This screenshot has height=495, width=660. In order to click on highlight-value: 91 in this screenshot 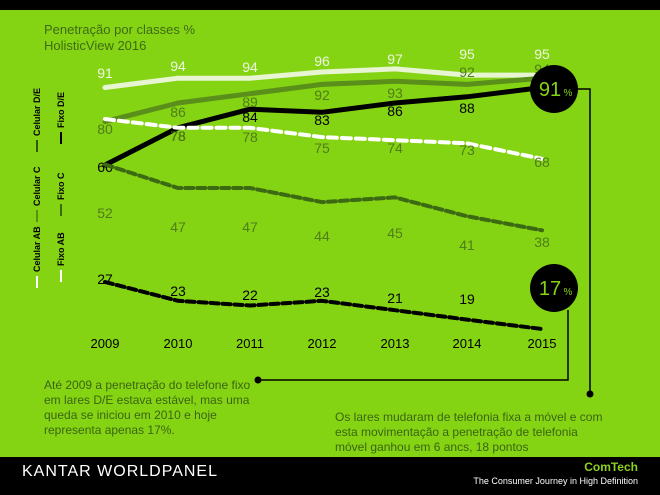, I will do `click(550, 90)`.